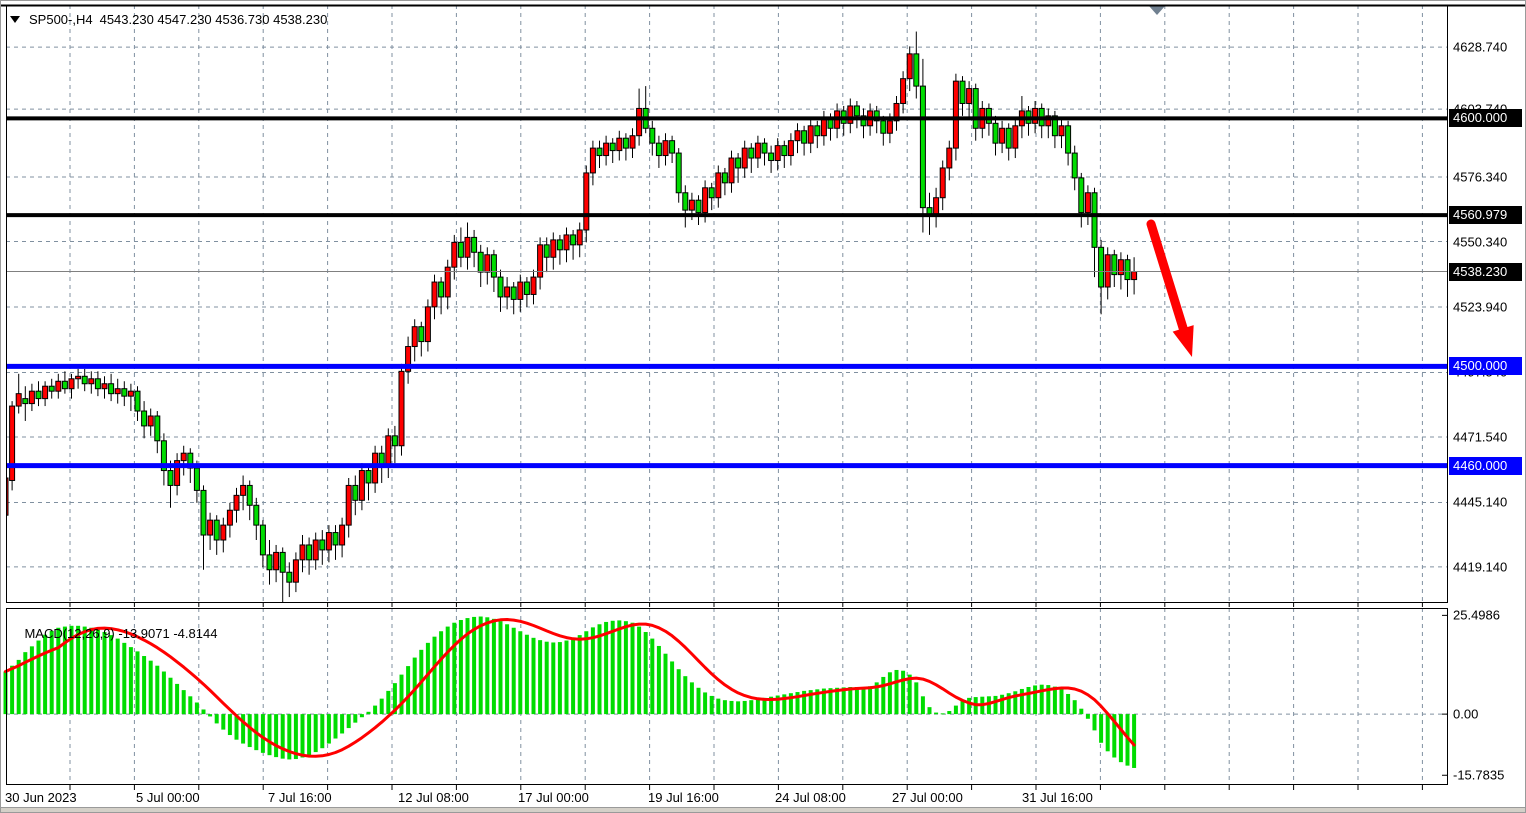 This screenshot has height=813, width=1526. Describe the element at coordinates (1157, 10) in the screenshot. I see `shift-end-marker-icon` at that location.